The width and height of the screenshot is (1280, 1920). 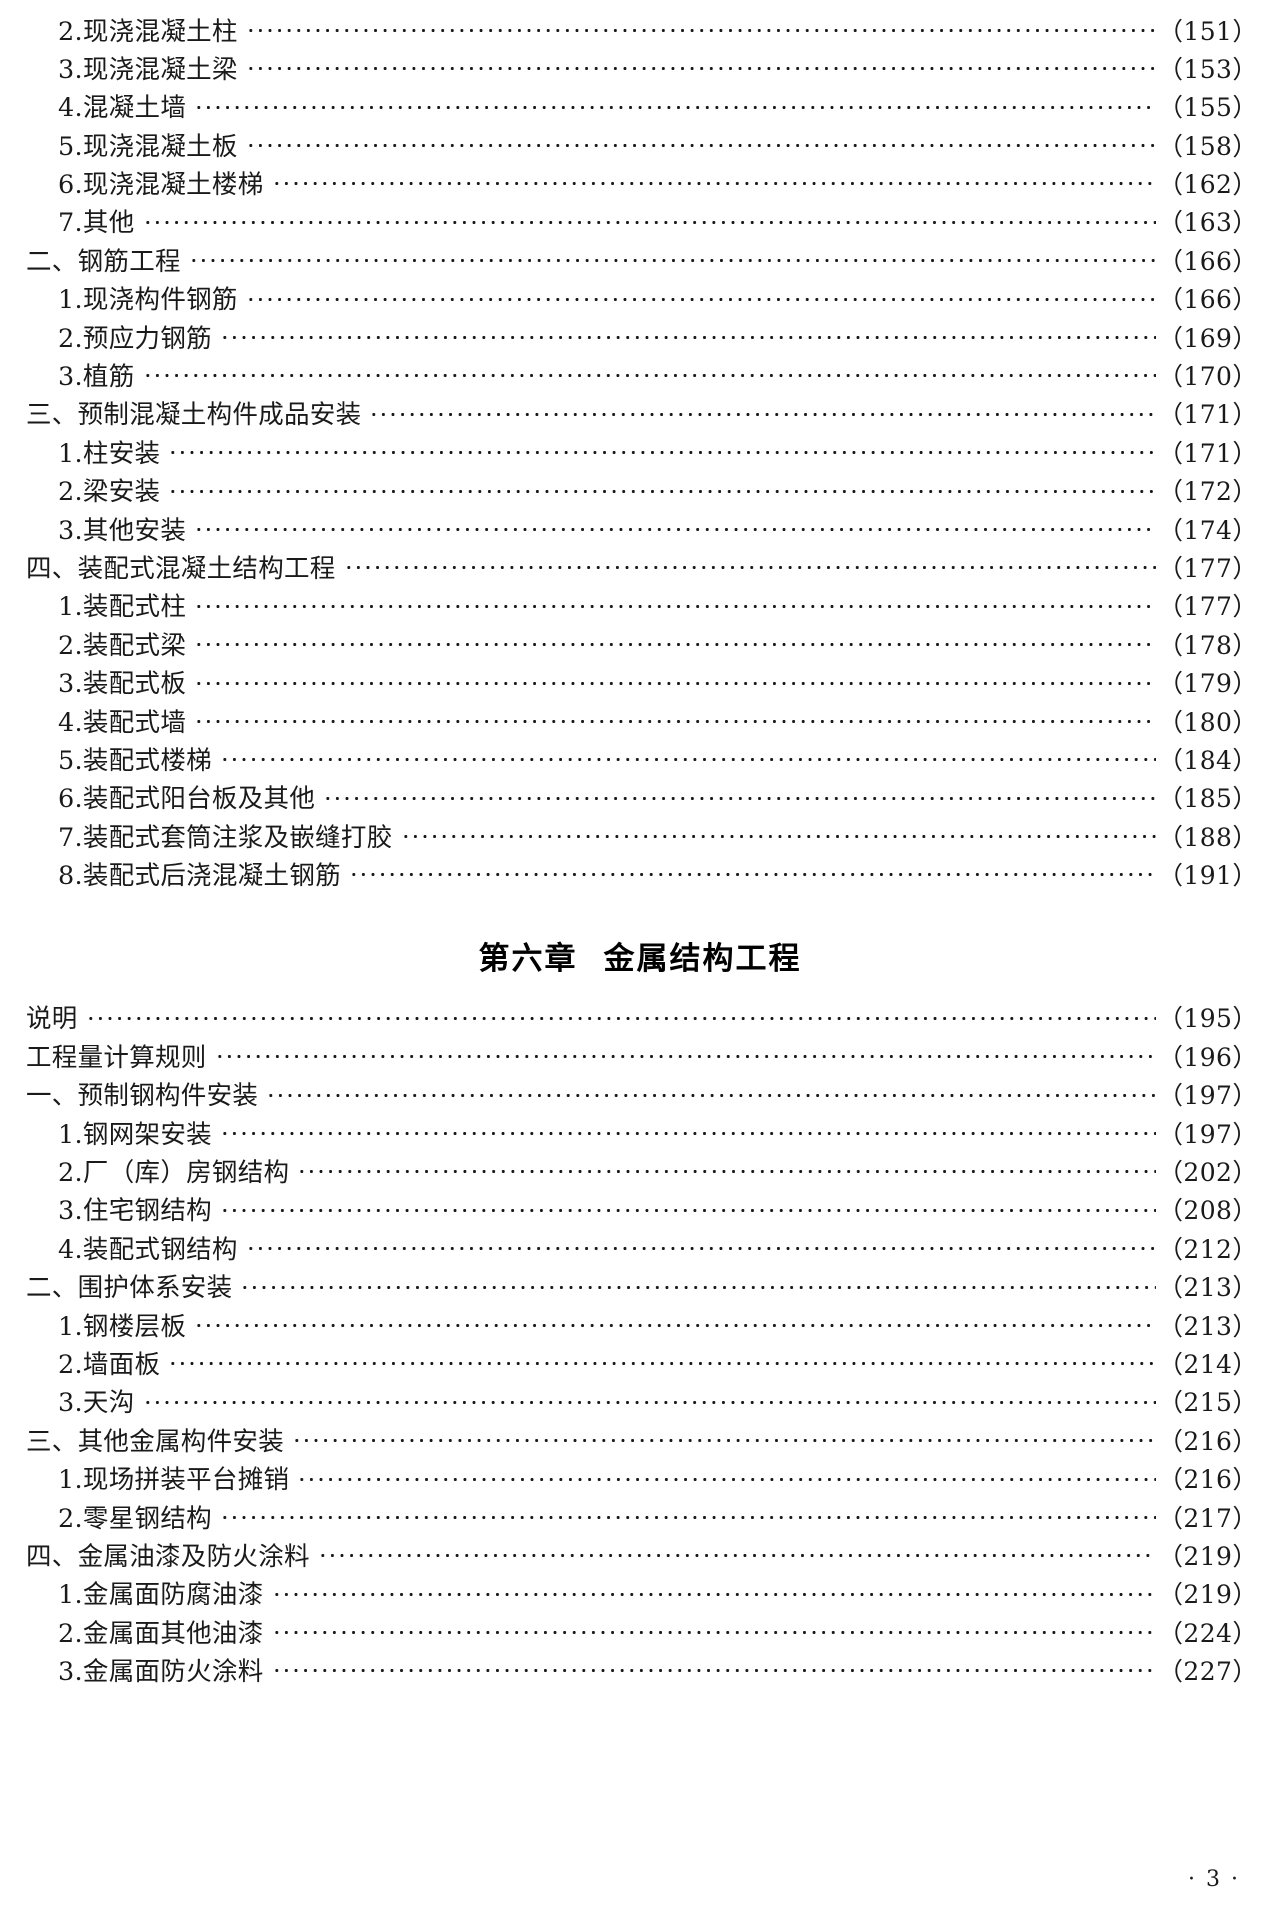 I want to click on toc-entry-page-number: （185）, so click(x=1208, y=799).